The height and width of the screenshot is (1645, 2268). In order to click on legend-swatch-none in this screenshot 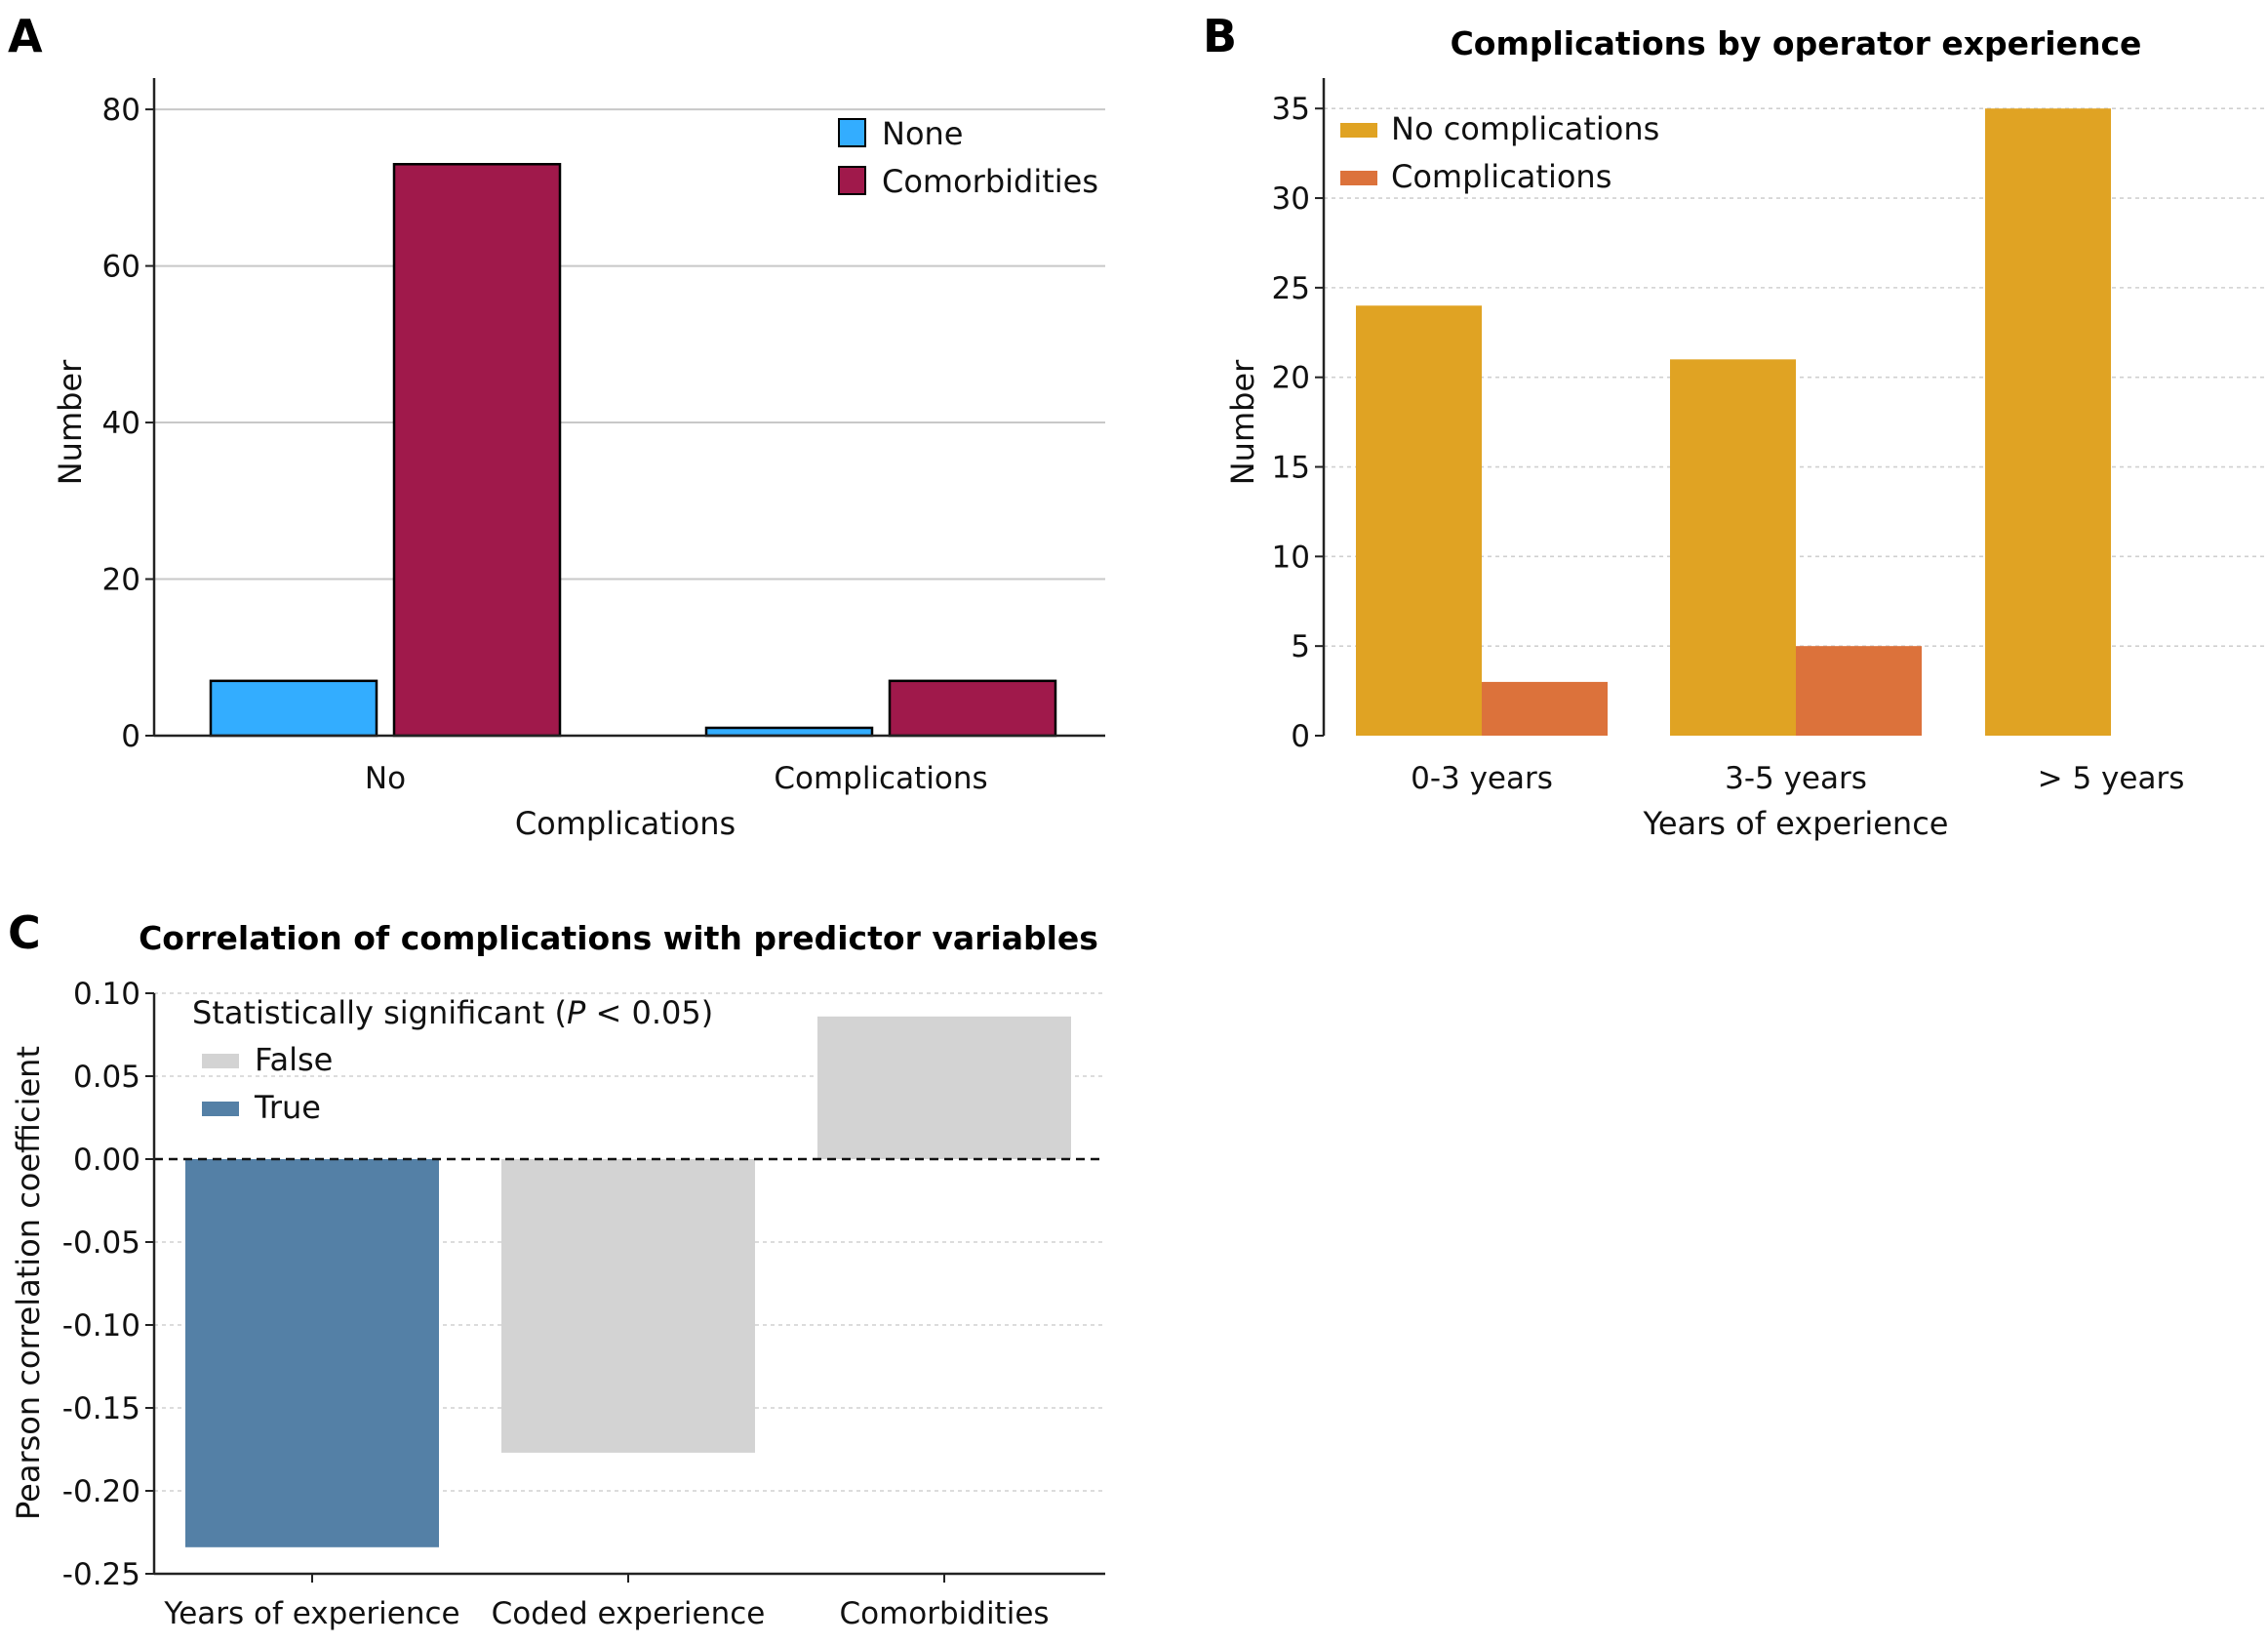, I will do `click(852, 132)`.